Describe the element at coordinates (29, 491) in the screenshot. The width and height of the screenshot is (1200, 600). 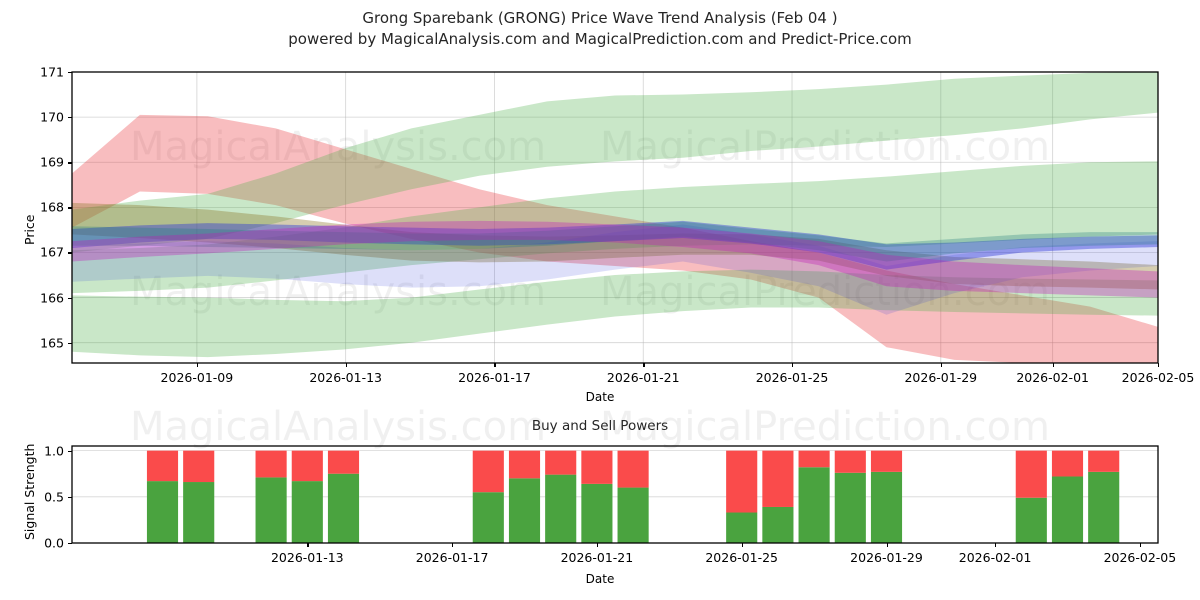
I see `signal-strength-axis-label: Signal Strength` at that location.